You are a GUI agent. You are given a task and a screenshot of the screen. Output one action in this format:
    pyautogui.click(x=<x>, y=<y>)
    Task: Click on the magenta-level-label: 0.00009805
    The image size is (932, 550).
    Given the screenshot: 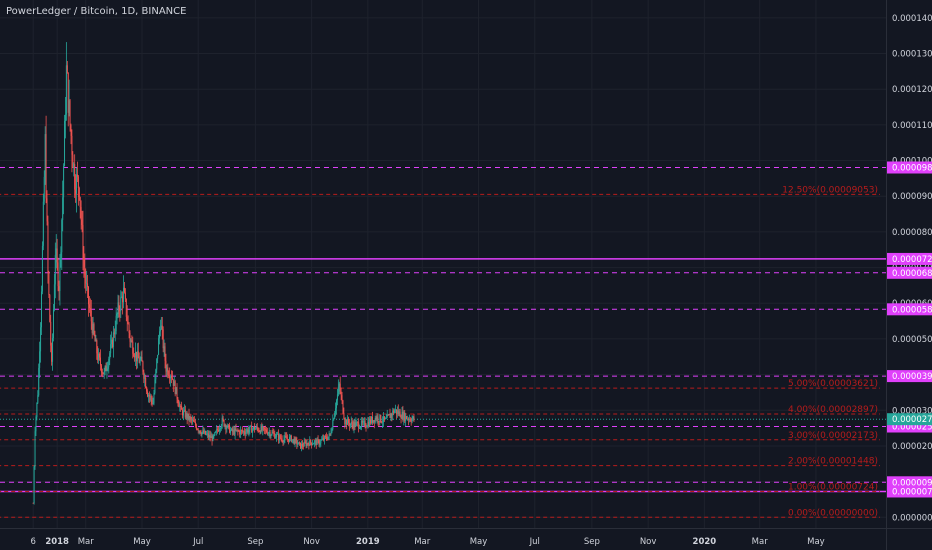 What is the action you would take?
    pyautogui.click(x=912, y=168)
    